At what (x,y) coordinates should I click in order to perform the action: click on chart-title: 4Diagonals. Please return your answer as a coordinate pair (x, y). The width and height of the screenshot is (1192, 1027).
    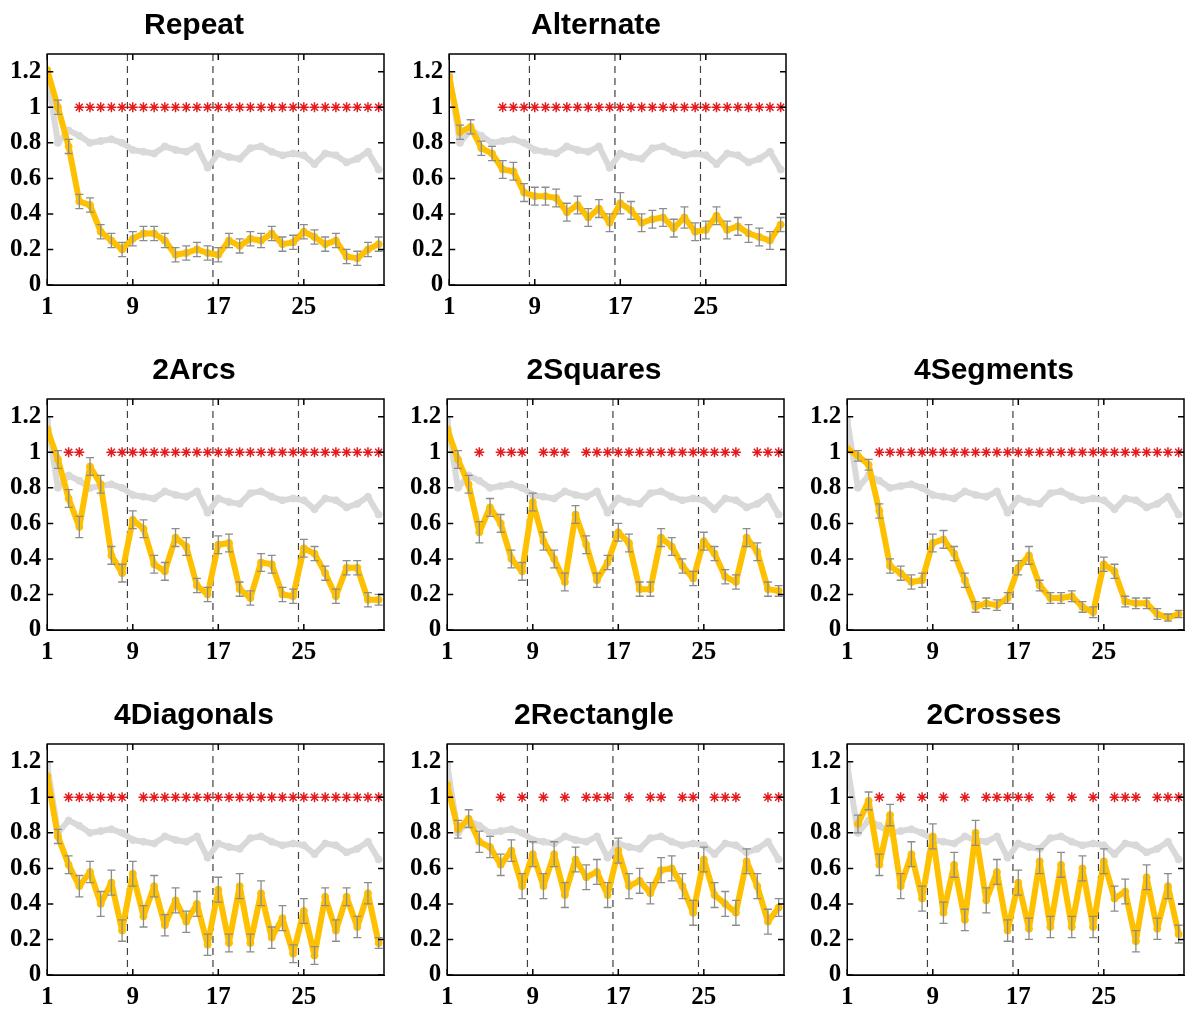
    Looking at the image, I should click on (194, 714).